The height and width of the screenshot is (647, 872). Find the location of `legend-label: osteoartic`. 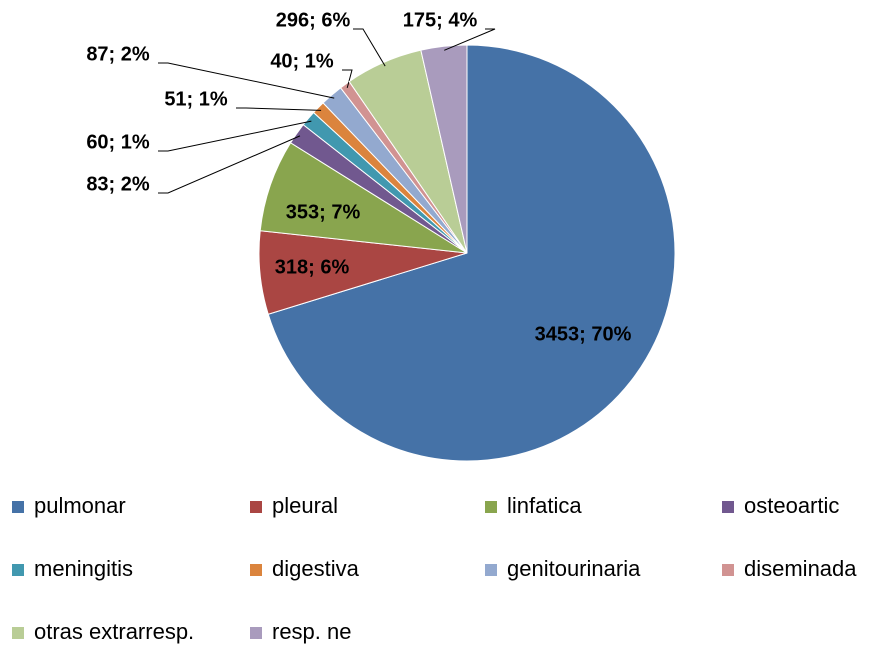

legend-label: osteoartic is located at coordinates (791, 505).